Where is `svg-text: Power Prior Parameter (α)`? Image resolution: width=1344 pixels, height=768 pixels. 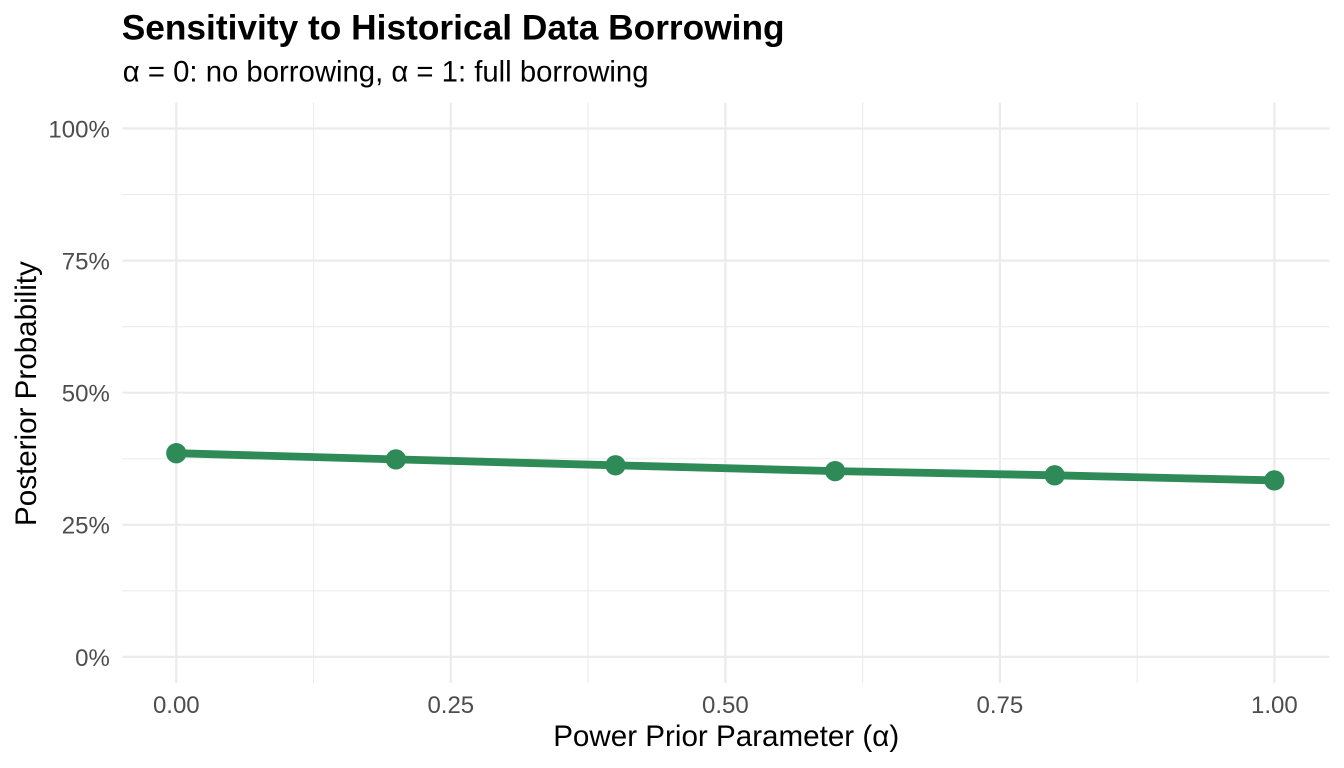 svg-text: Power Prior Parameter (α) is located at coordinates (726, 736).